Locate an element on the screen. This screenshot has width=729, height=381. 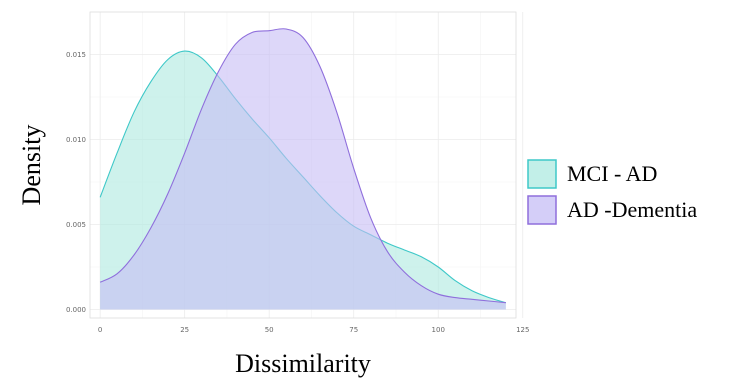
legend: MCI - AD AD -Dementia is located at coordinates (612, 192).